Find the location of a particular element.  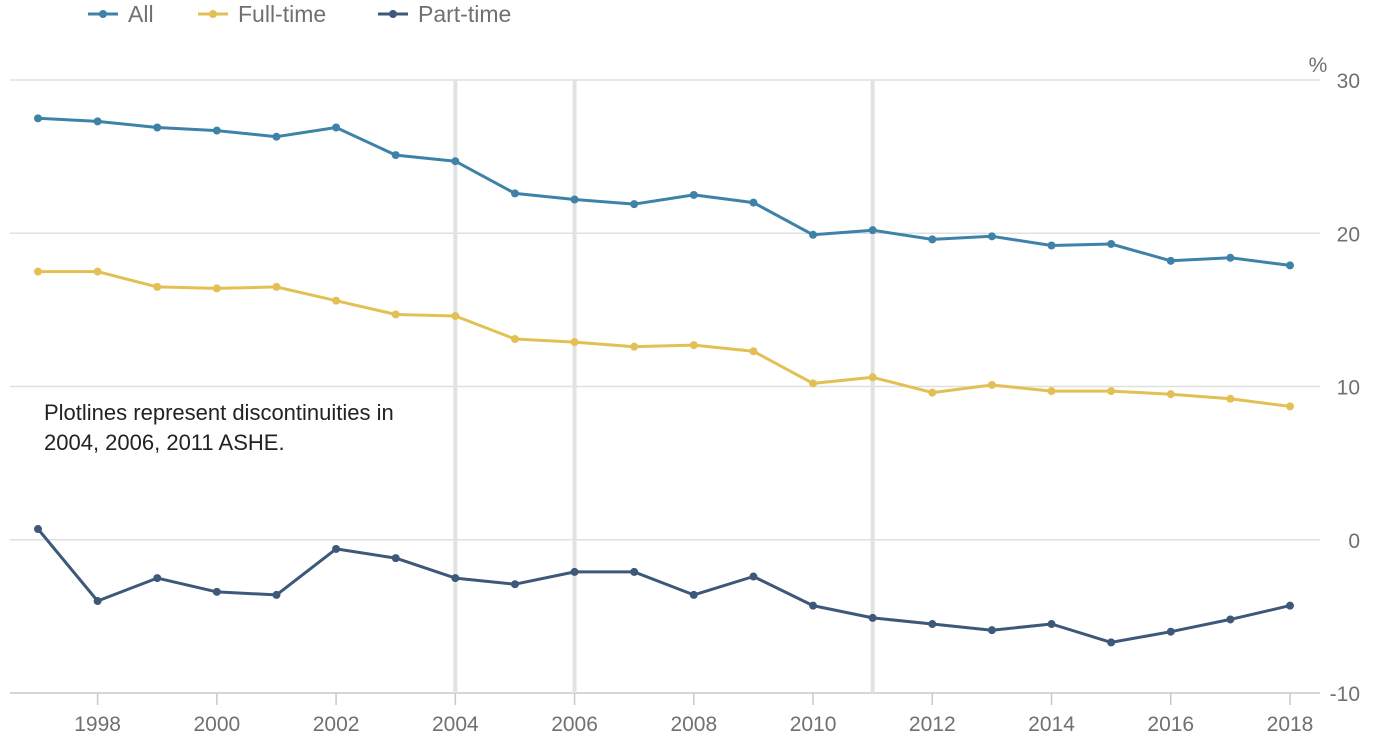

x-tick-label: 2000 is located at coordinates (216, 724).